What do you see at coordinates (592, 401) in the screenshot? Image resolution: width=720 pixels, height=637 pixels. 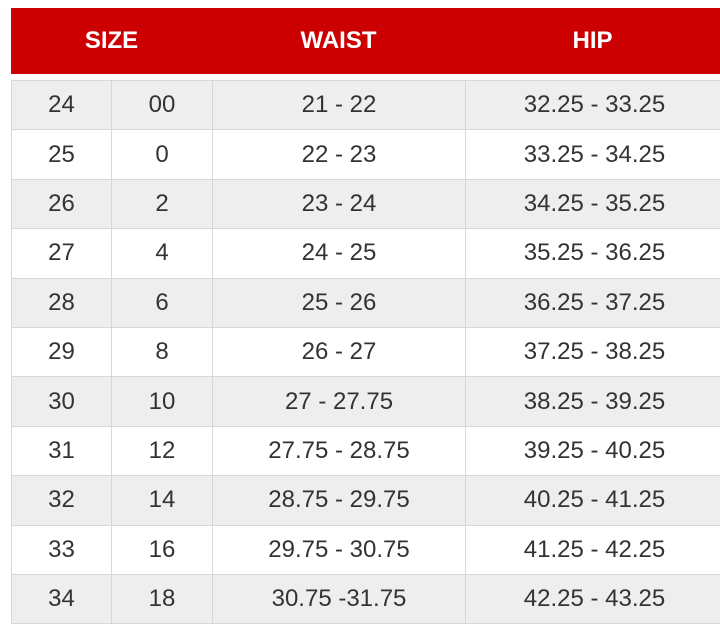 I see `hip-cell: 38.25 - 39.25` at bounding box center [592, 401].